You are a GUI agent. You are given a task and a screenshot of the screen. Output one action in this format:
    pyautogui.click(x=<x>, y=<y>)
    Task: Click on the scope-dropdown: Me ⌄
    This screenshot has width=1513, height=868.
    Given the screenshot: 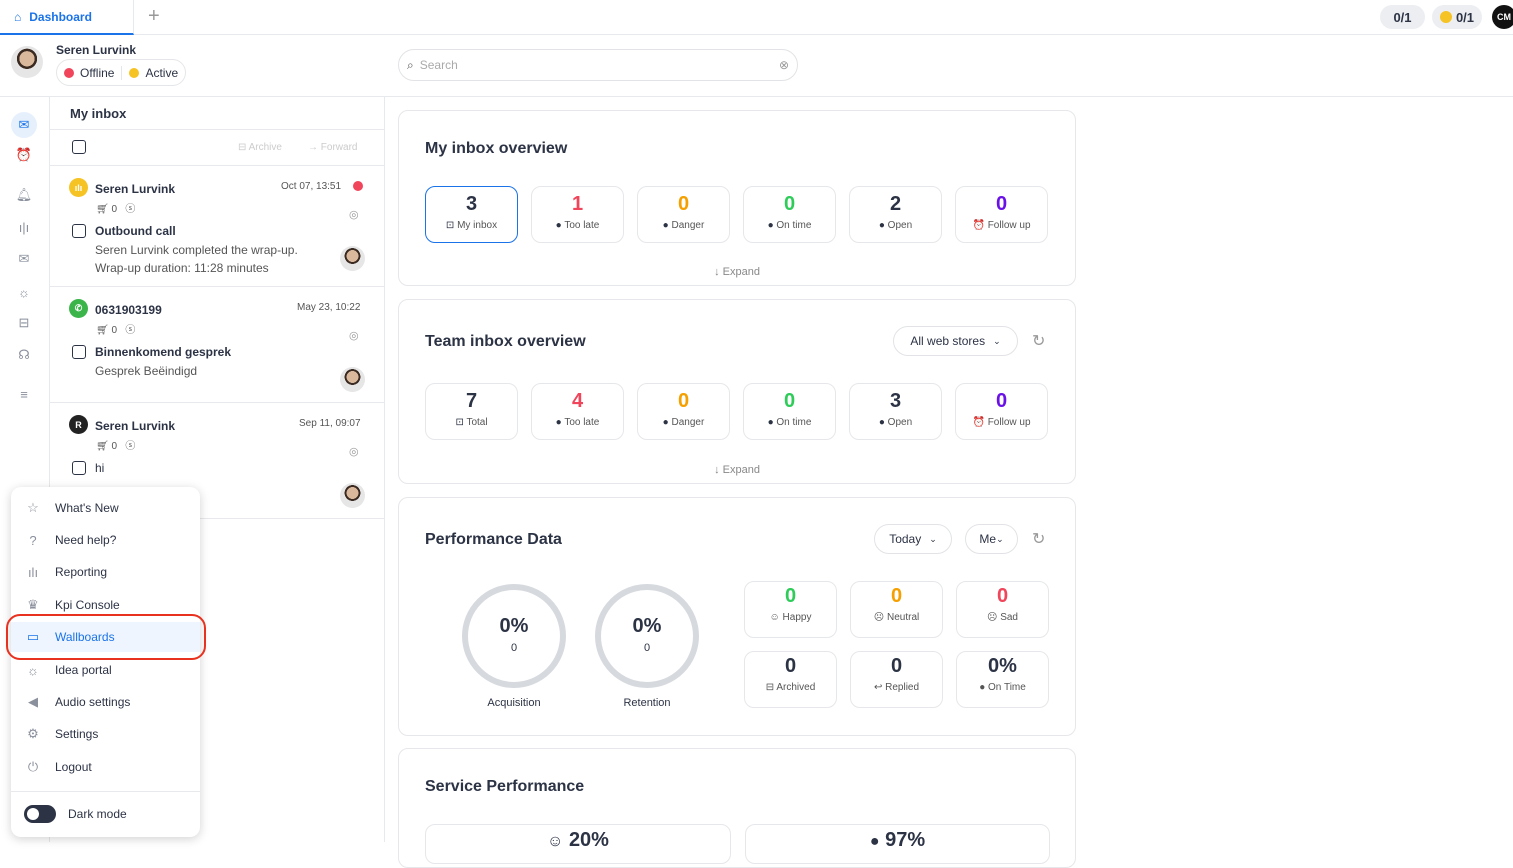 What is the action you would take?
    pyautogui.click(x=991, y=539)
    